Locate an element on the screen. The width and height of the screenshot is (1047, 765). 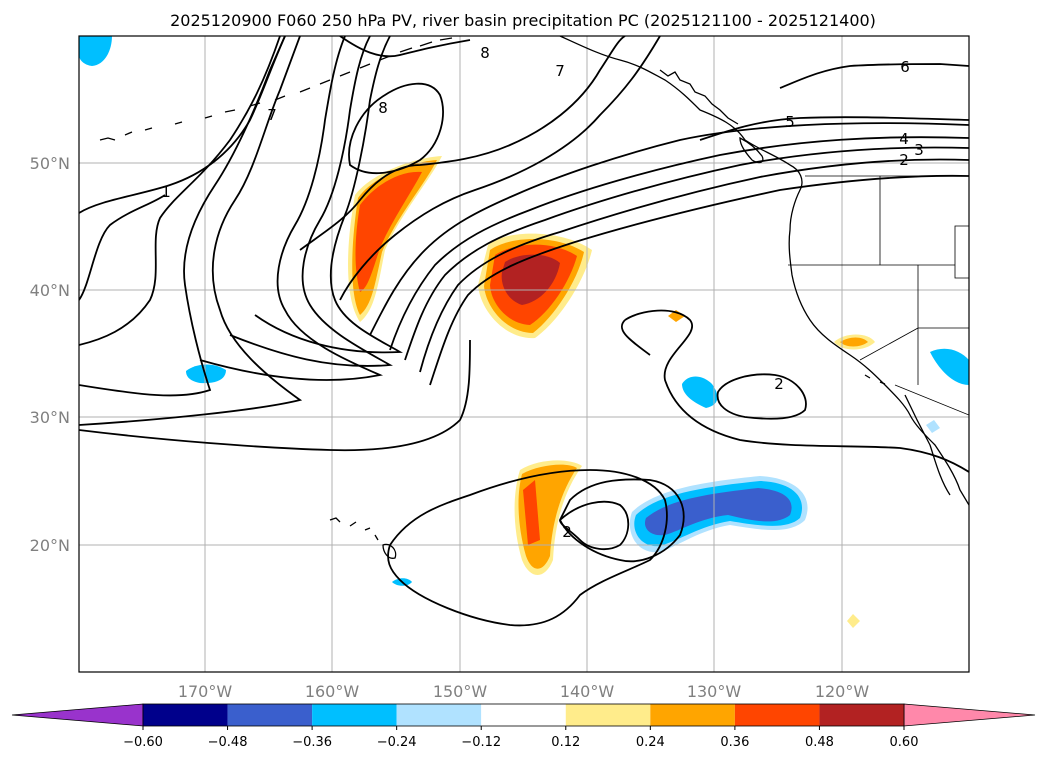
catalina-islands is located at coordinates (875, 379).